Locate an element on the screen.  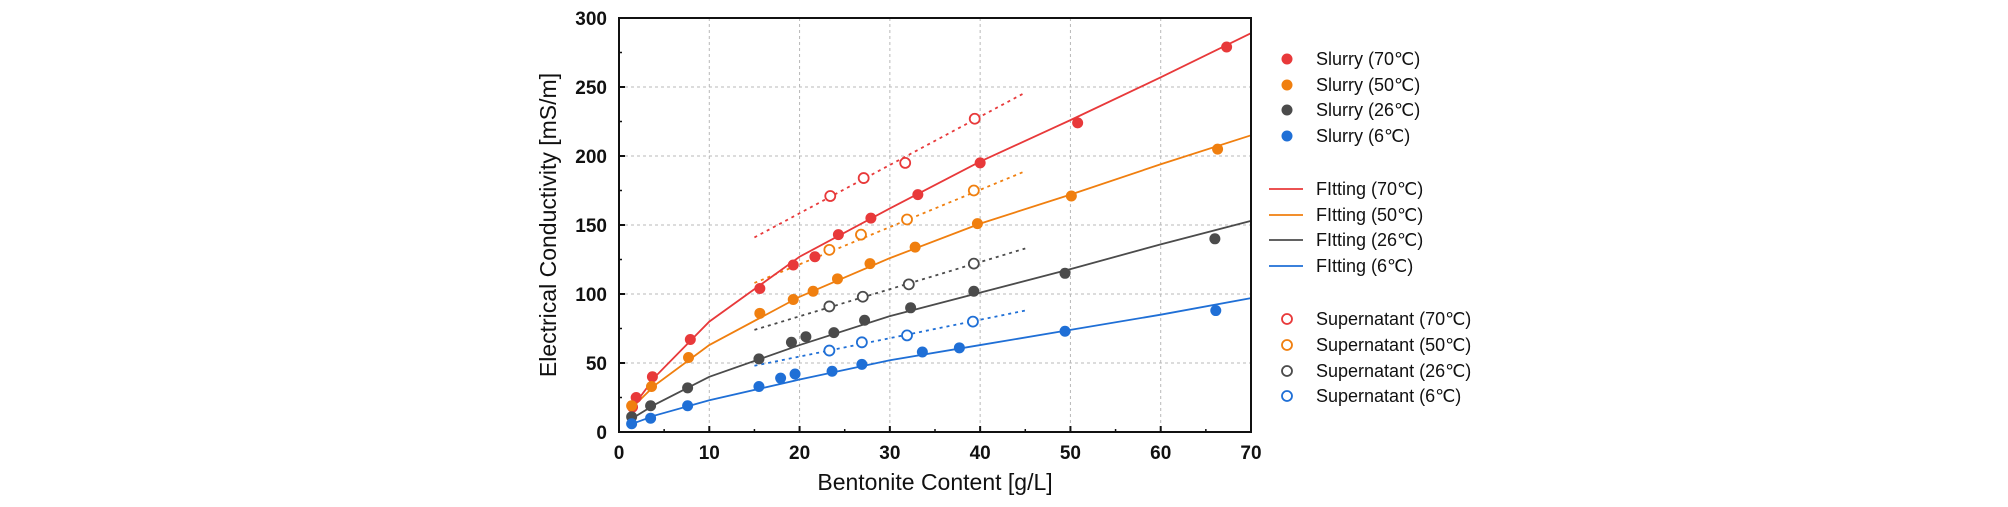
x-tick-label: 10 is located at coordinates (709, 453).